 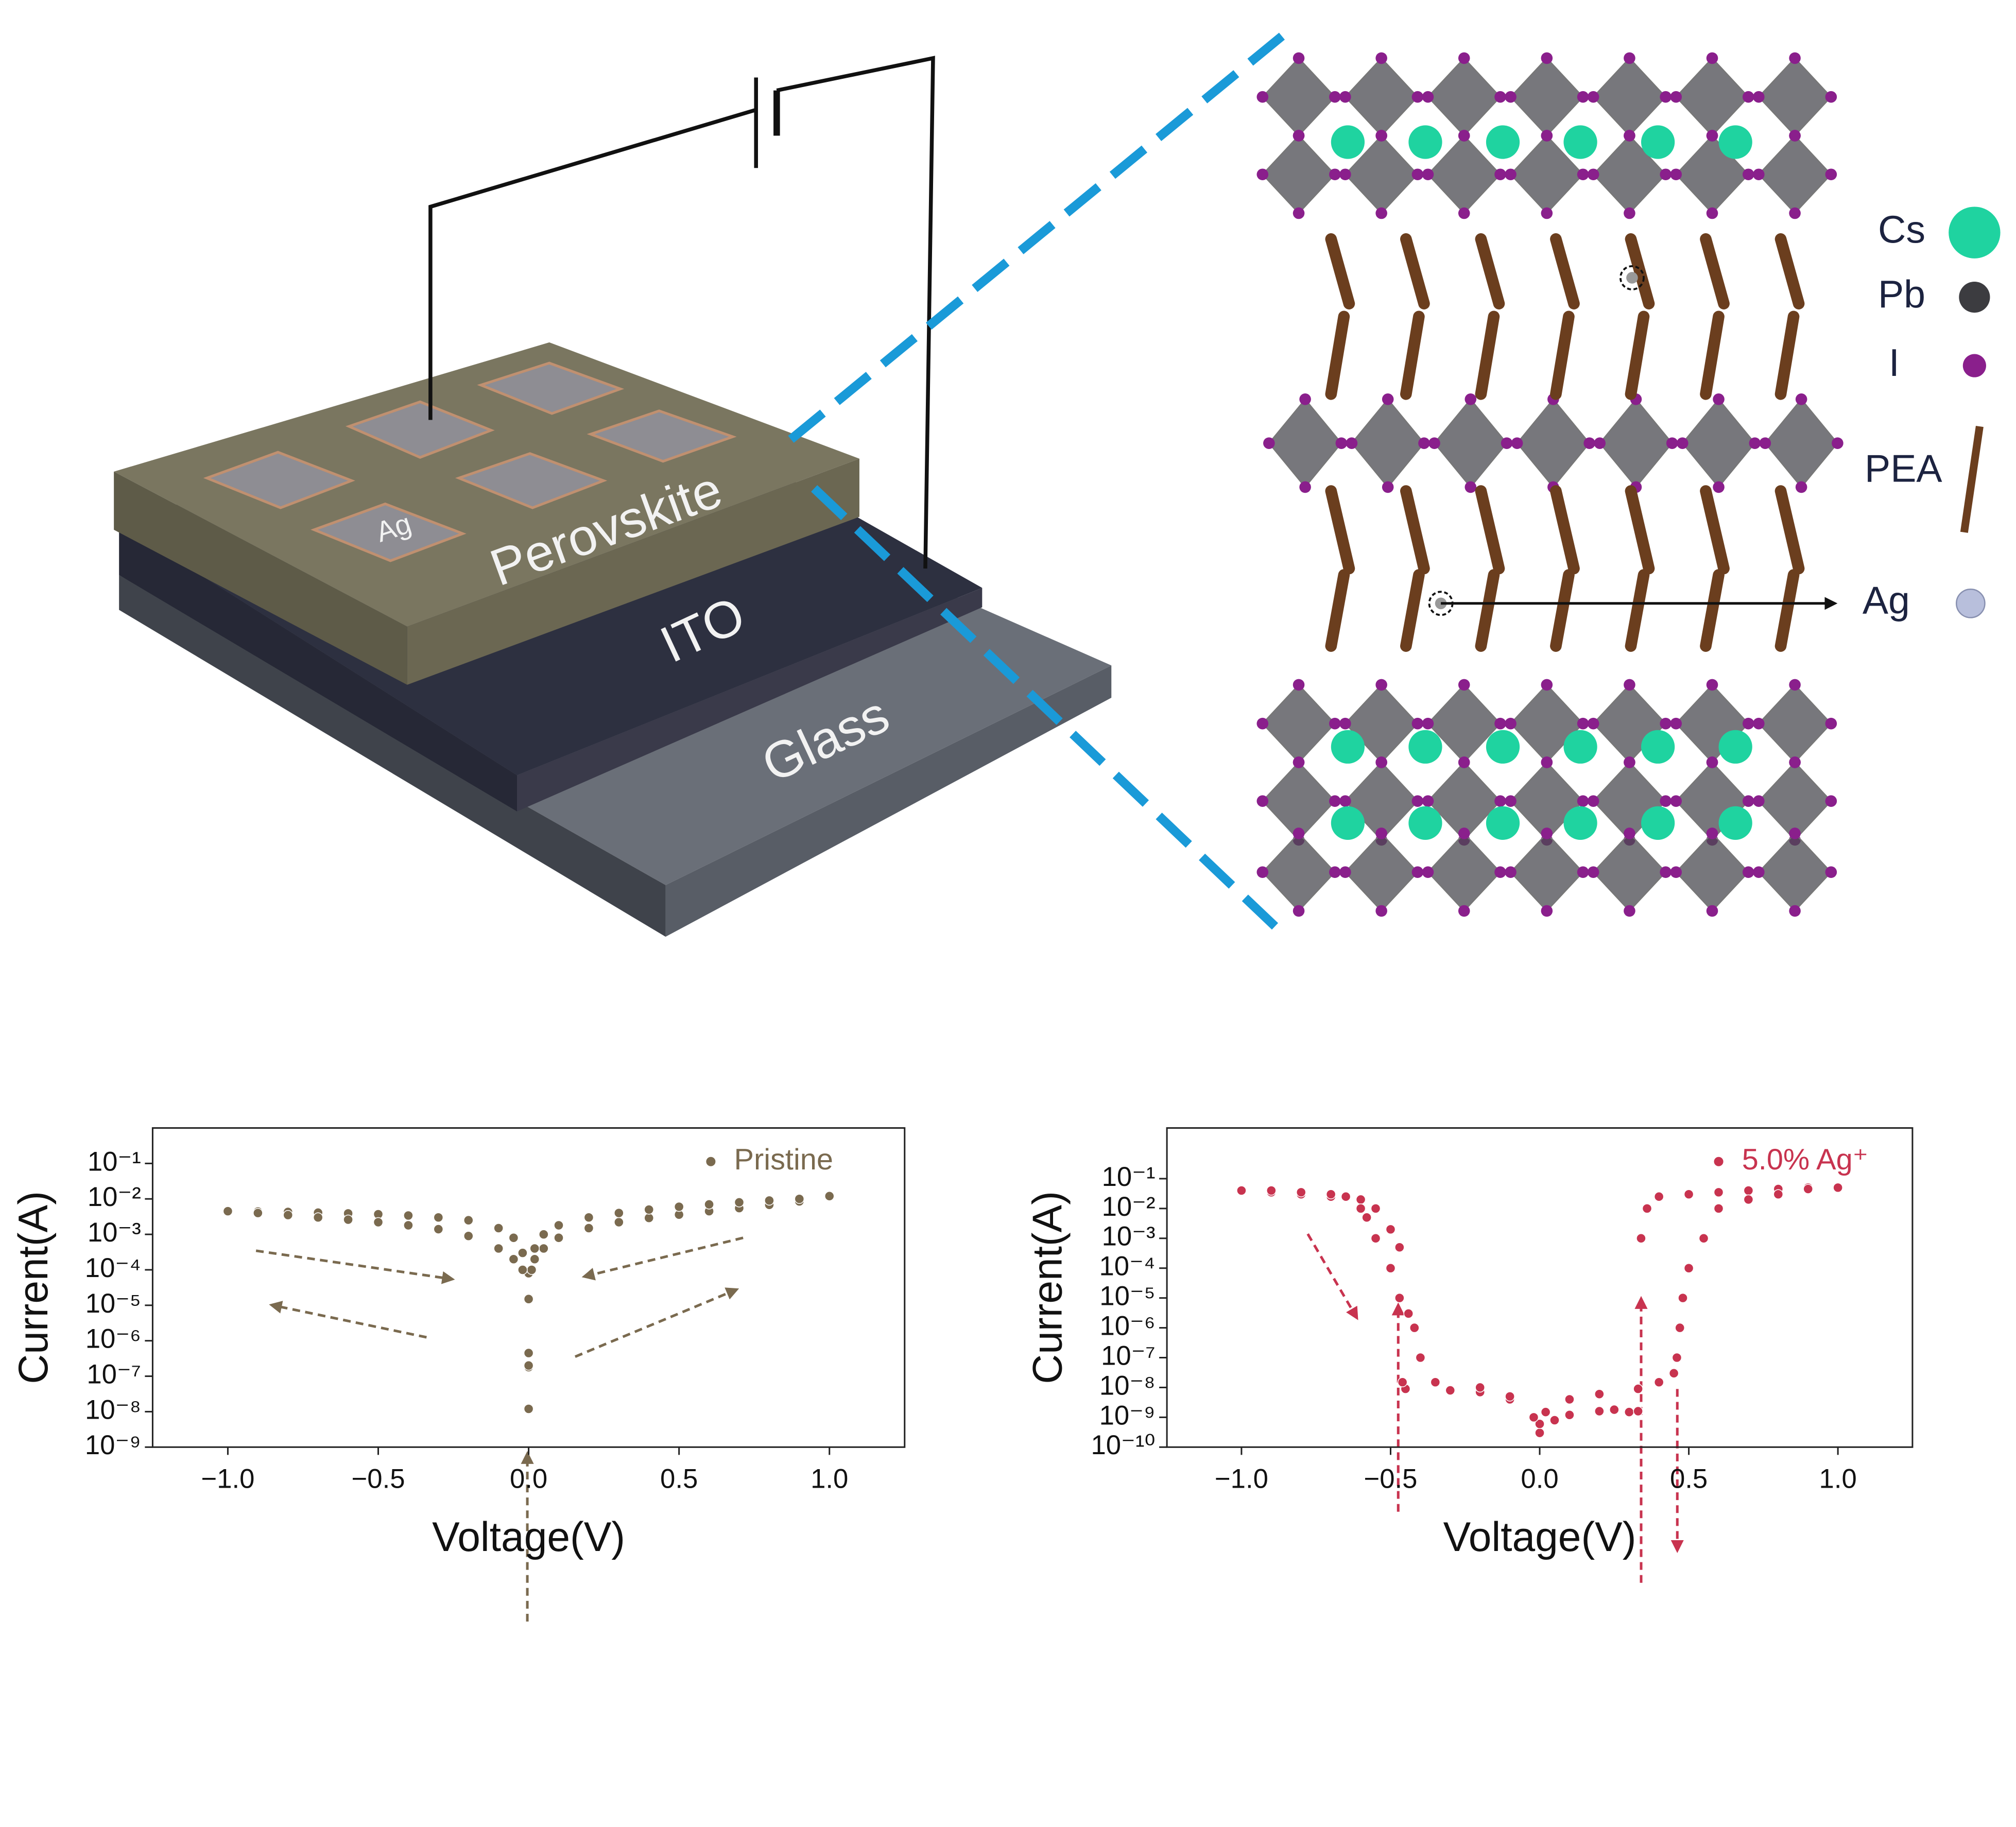 What do you see at coordinates (1390, 1478) in the screenshot?
I see `x-tick-label: −0.5` at bounding box center [1390, 1478].